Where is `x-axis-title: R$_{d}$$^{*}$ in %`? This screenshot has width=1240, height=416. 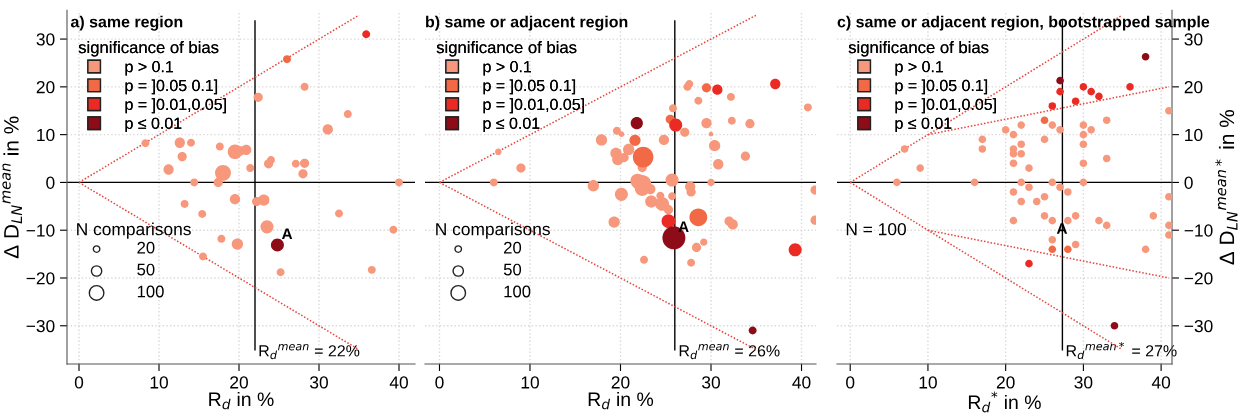 x-axis-title: R$_{d}$$^{*}$ in % is located at coordinates (1004, 402).